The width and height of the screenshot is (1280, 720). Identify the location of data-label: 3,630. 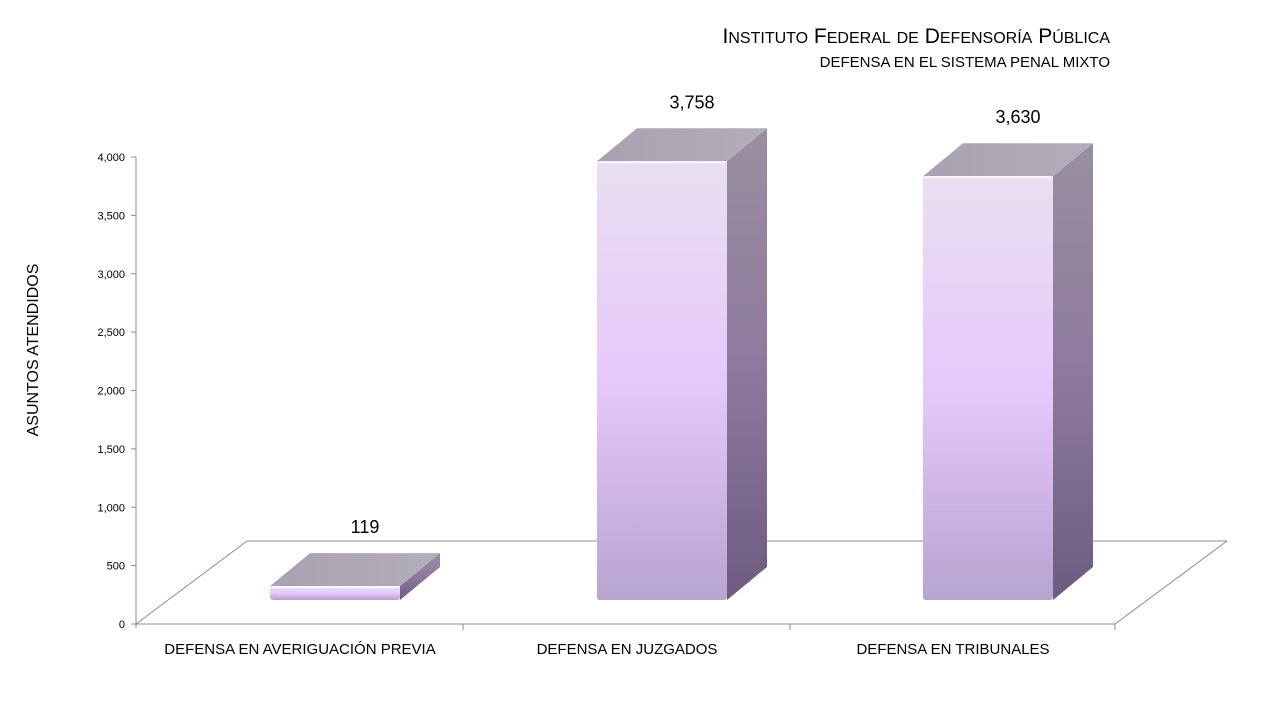
(1017, 117).